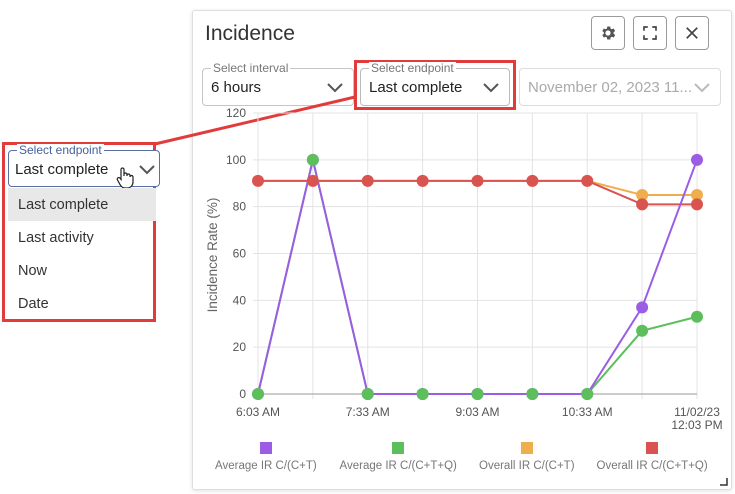 This screenshot has height=494, width=735. I want to click on x-tick-label: 11/02/23 12:03 PM, so click(696, 418).